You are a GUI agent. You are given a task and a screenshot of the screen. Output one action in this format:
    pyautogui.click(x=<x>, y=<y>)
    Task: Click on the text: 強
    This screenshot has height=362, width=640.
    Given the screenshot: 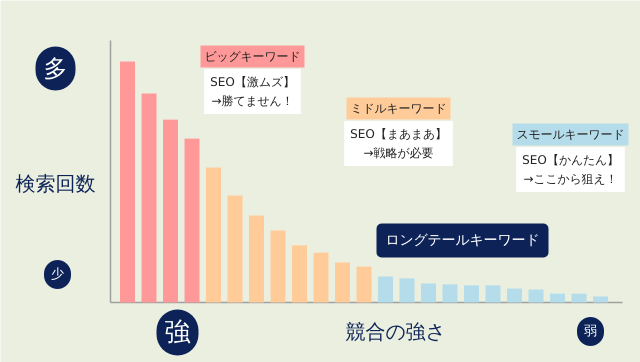 What is the action you would take?
    pyautogui.click(x=177, y=333)
    